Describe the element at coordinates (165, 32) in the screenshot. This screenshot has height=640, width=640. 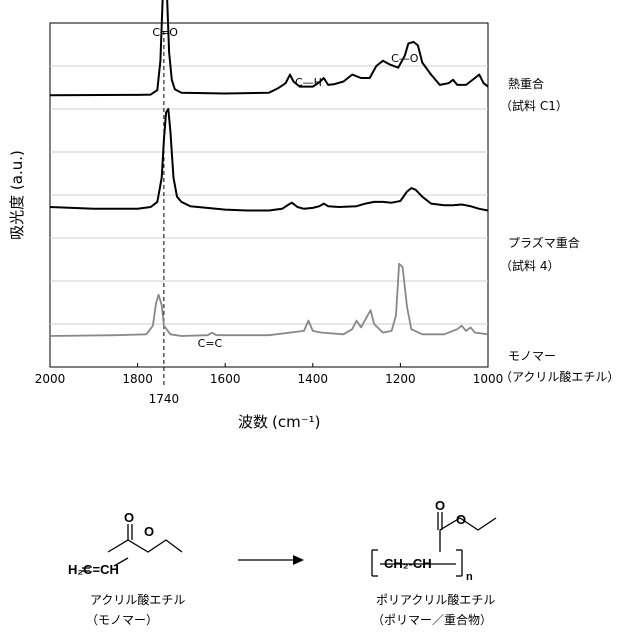
I see `peak-annotation: C=O` at that location.